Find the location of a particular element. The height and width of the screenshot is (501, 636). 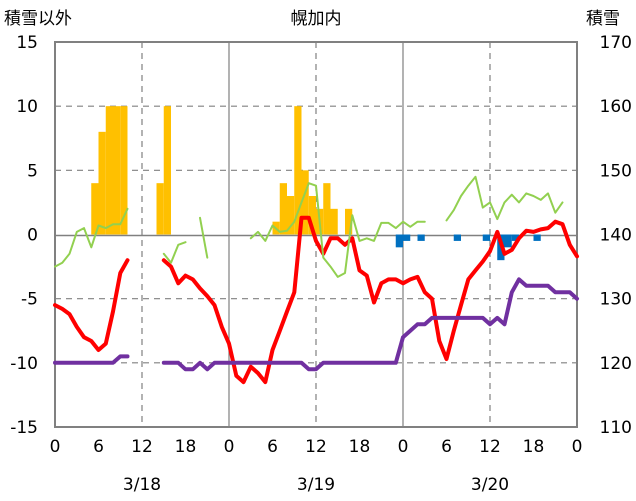

left-tick-label: 10 is located at coordinates (27, 107).